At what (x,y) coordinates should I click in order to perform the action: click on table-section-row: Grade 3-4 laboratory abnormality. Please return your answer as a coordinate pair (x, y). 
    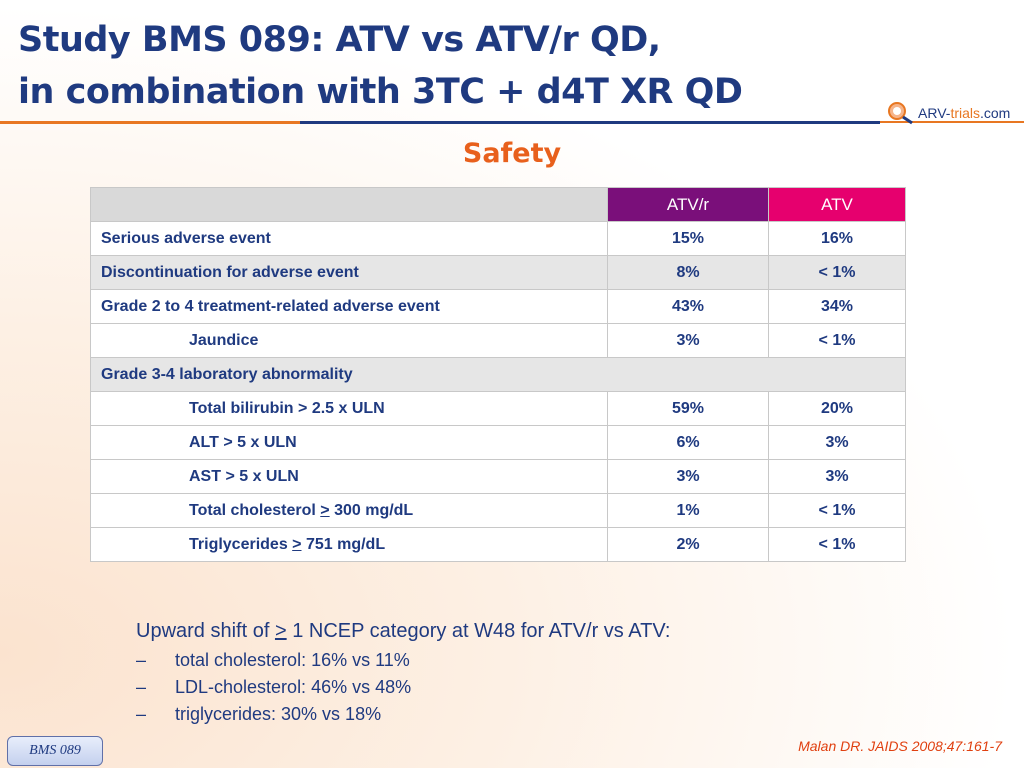
    Looking at the image, I should click on (498, 374).